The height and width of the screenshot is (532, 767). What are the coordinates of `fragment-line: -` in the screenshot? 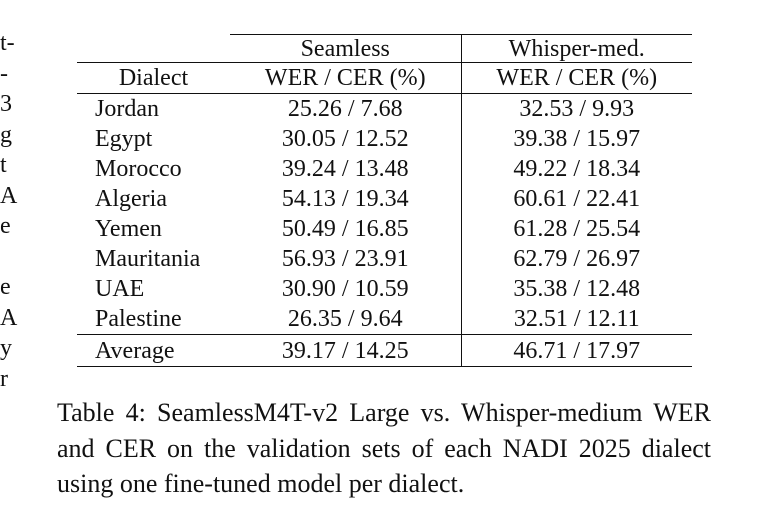 It's located at (4, 73).